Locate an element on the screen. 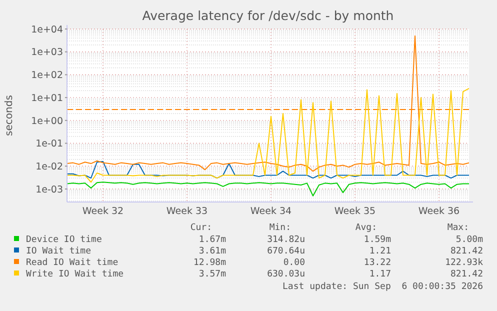 The image size is (497, 311). text: 1.17 is located at coordinates (380, 275).